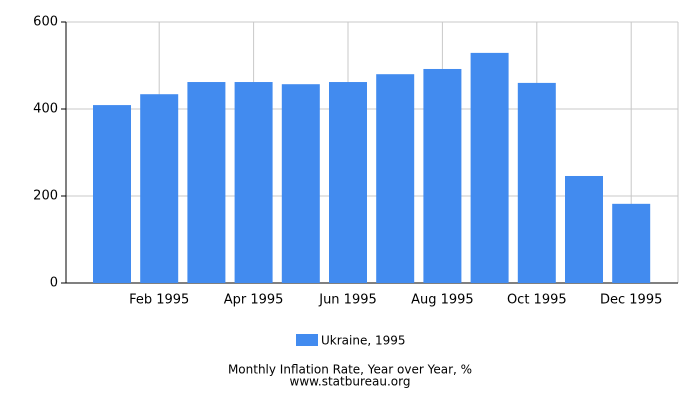 The height and width of the screenshot is (400, 700). Describe the element at coordinates (442, 300) in the screenshot. I see `x-tick-label: Aug 1995` at that location.